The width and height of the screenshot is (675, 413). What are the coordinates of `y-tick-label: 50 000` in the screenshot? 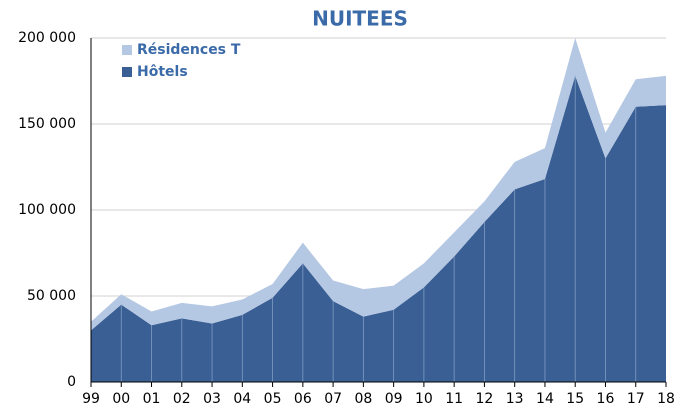 It's located at (51, 296).